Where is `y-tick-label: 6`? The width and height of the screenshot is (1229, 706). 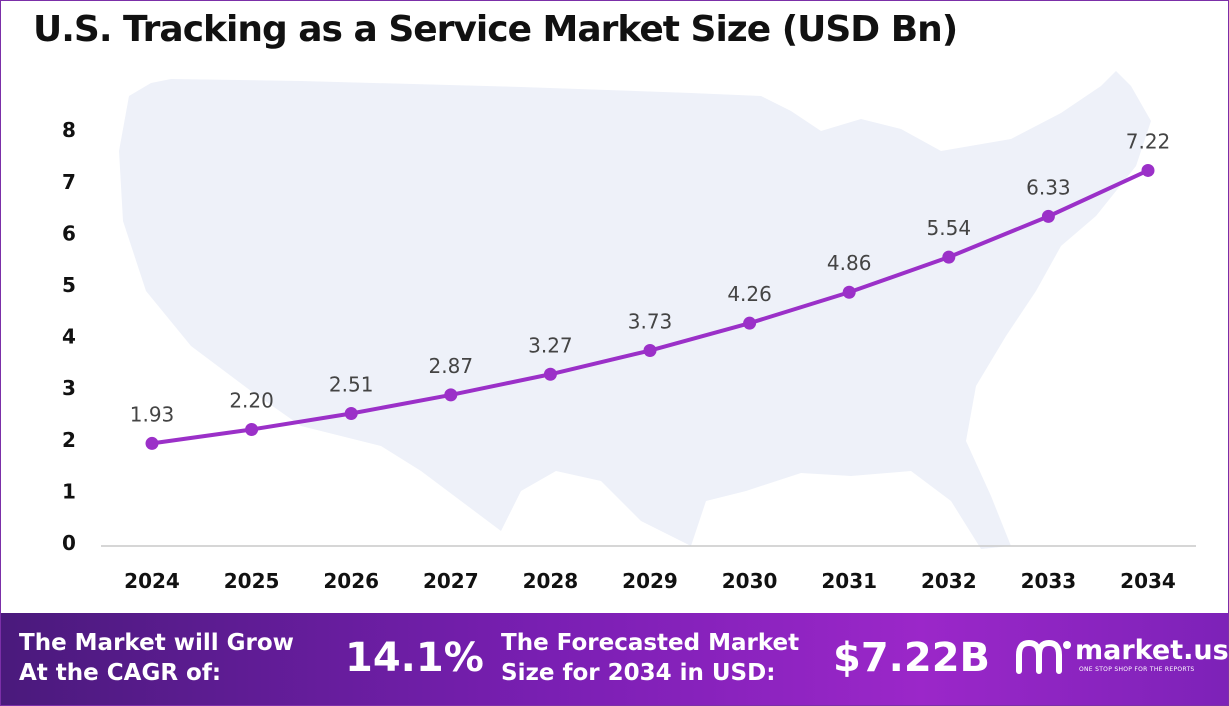
y-tick-label: 6 is located at coordinates (69, 233).